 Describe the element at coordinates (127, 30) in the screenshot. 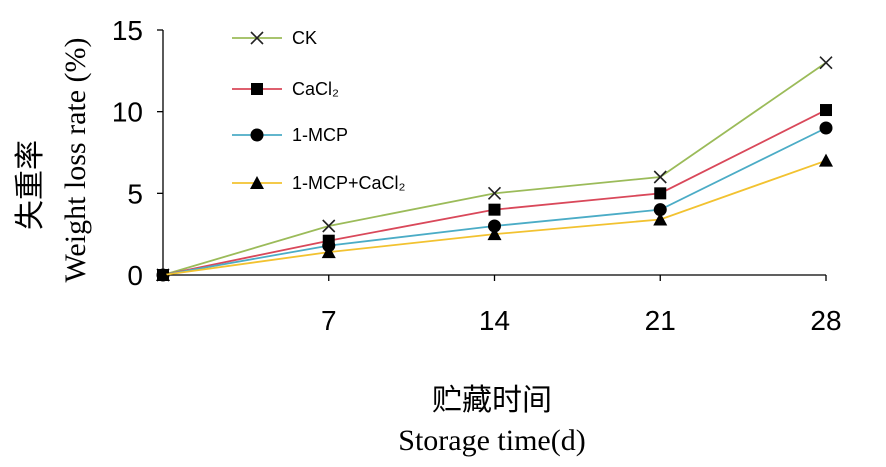

I see `y-tick-label: 15` at that location.